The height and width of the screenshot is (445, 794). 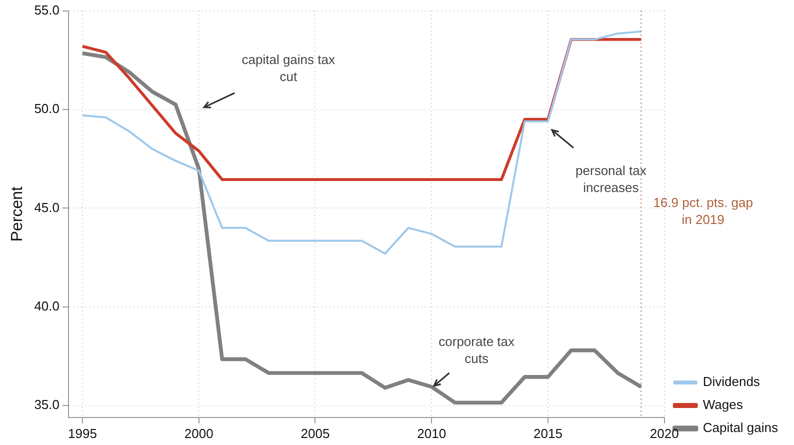 I want to click on y-tick-label: 35.0, so click(x=47, y=404).